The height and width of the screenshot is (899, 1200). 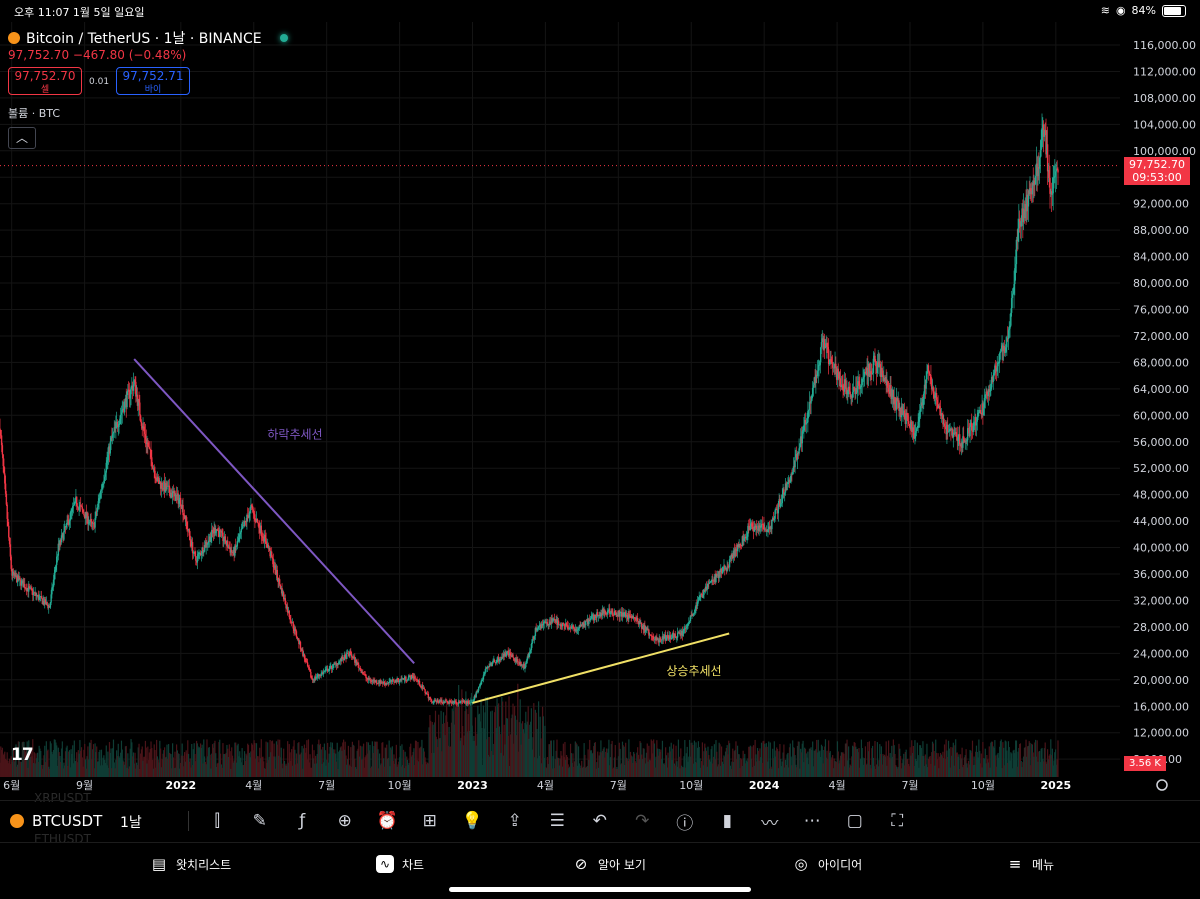 I want to click on trend-icon: 〰, so click(x=770, y=823).